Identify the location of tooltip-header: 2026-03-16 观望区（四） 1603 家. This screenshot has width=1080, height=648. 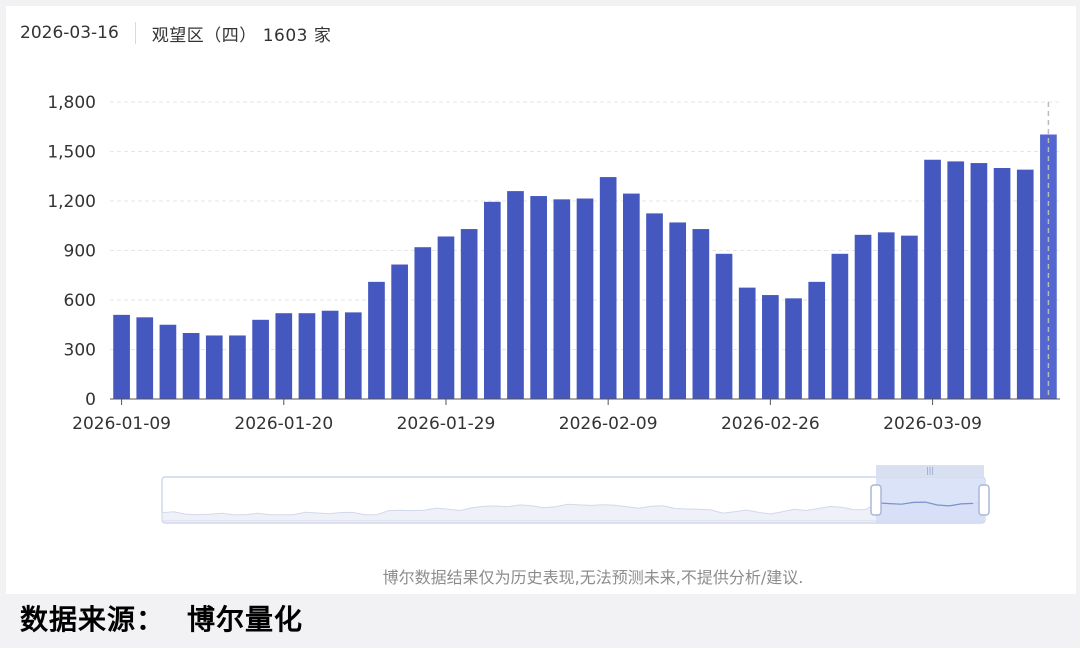
(175, 33).